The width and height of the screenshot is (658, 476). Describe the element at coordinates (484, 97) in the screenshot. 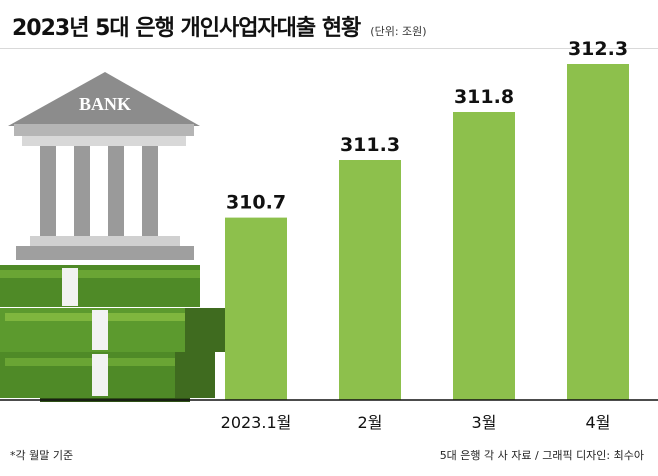

I see `bar-value-label: 311.8` at that location.